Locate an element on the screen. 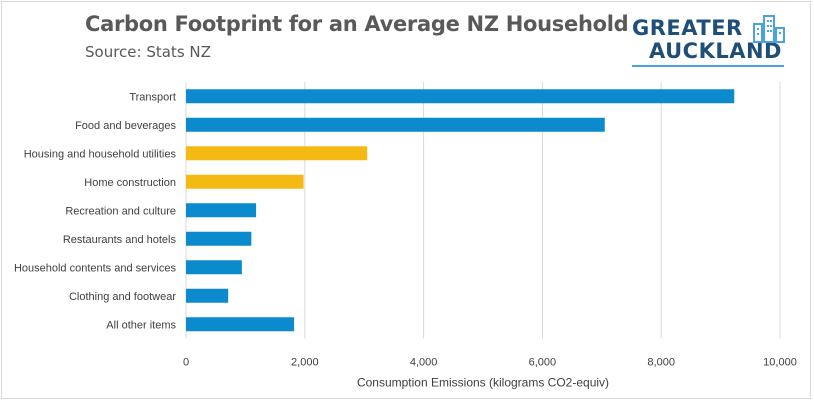 The width and height of the screenshot is (814, 402). x-tick-label: 0 is located at coordinates (186, 363).